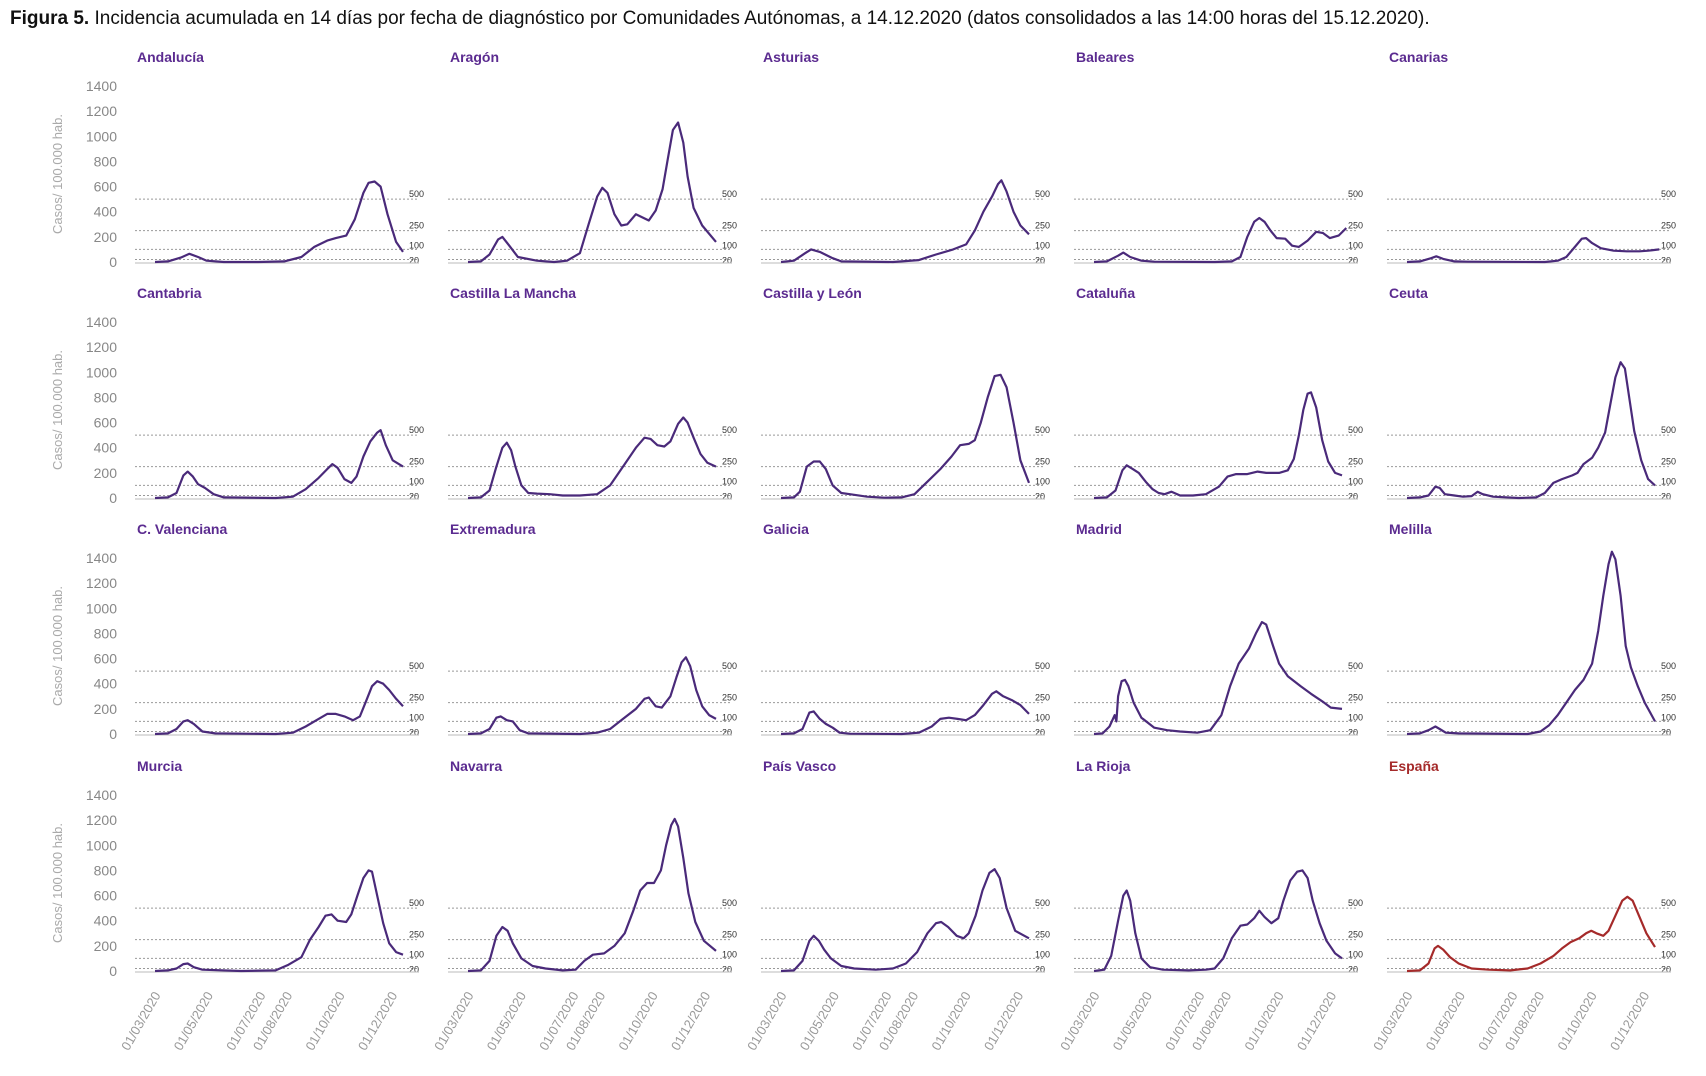  What do you see at coordinates (476, 766) in the screenshot?
I see `panel-title: Navarra` at bounding box center [476, 766].